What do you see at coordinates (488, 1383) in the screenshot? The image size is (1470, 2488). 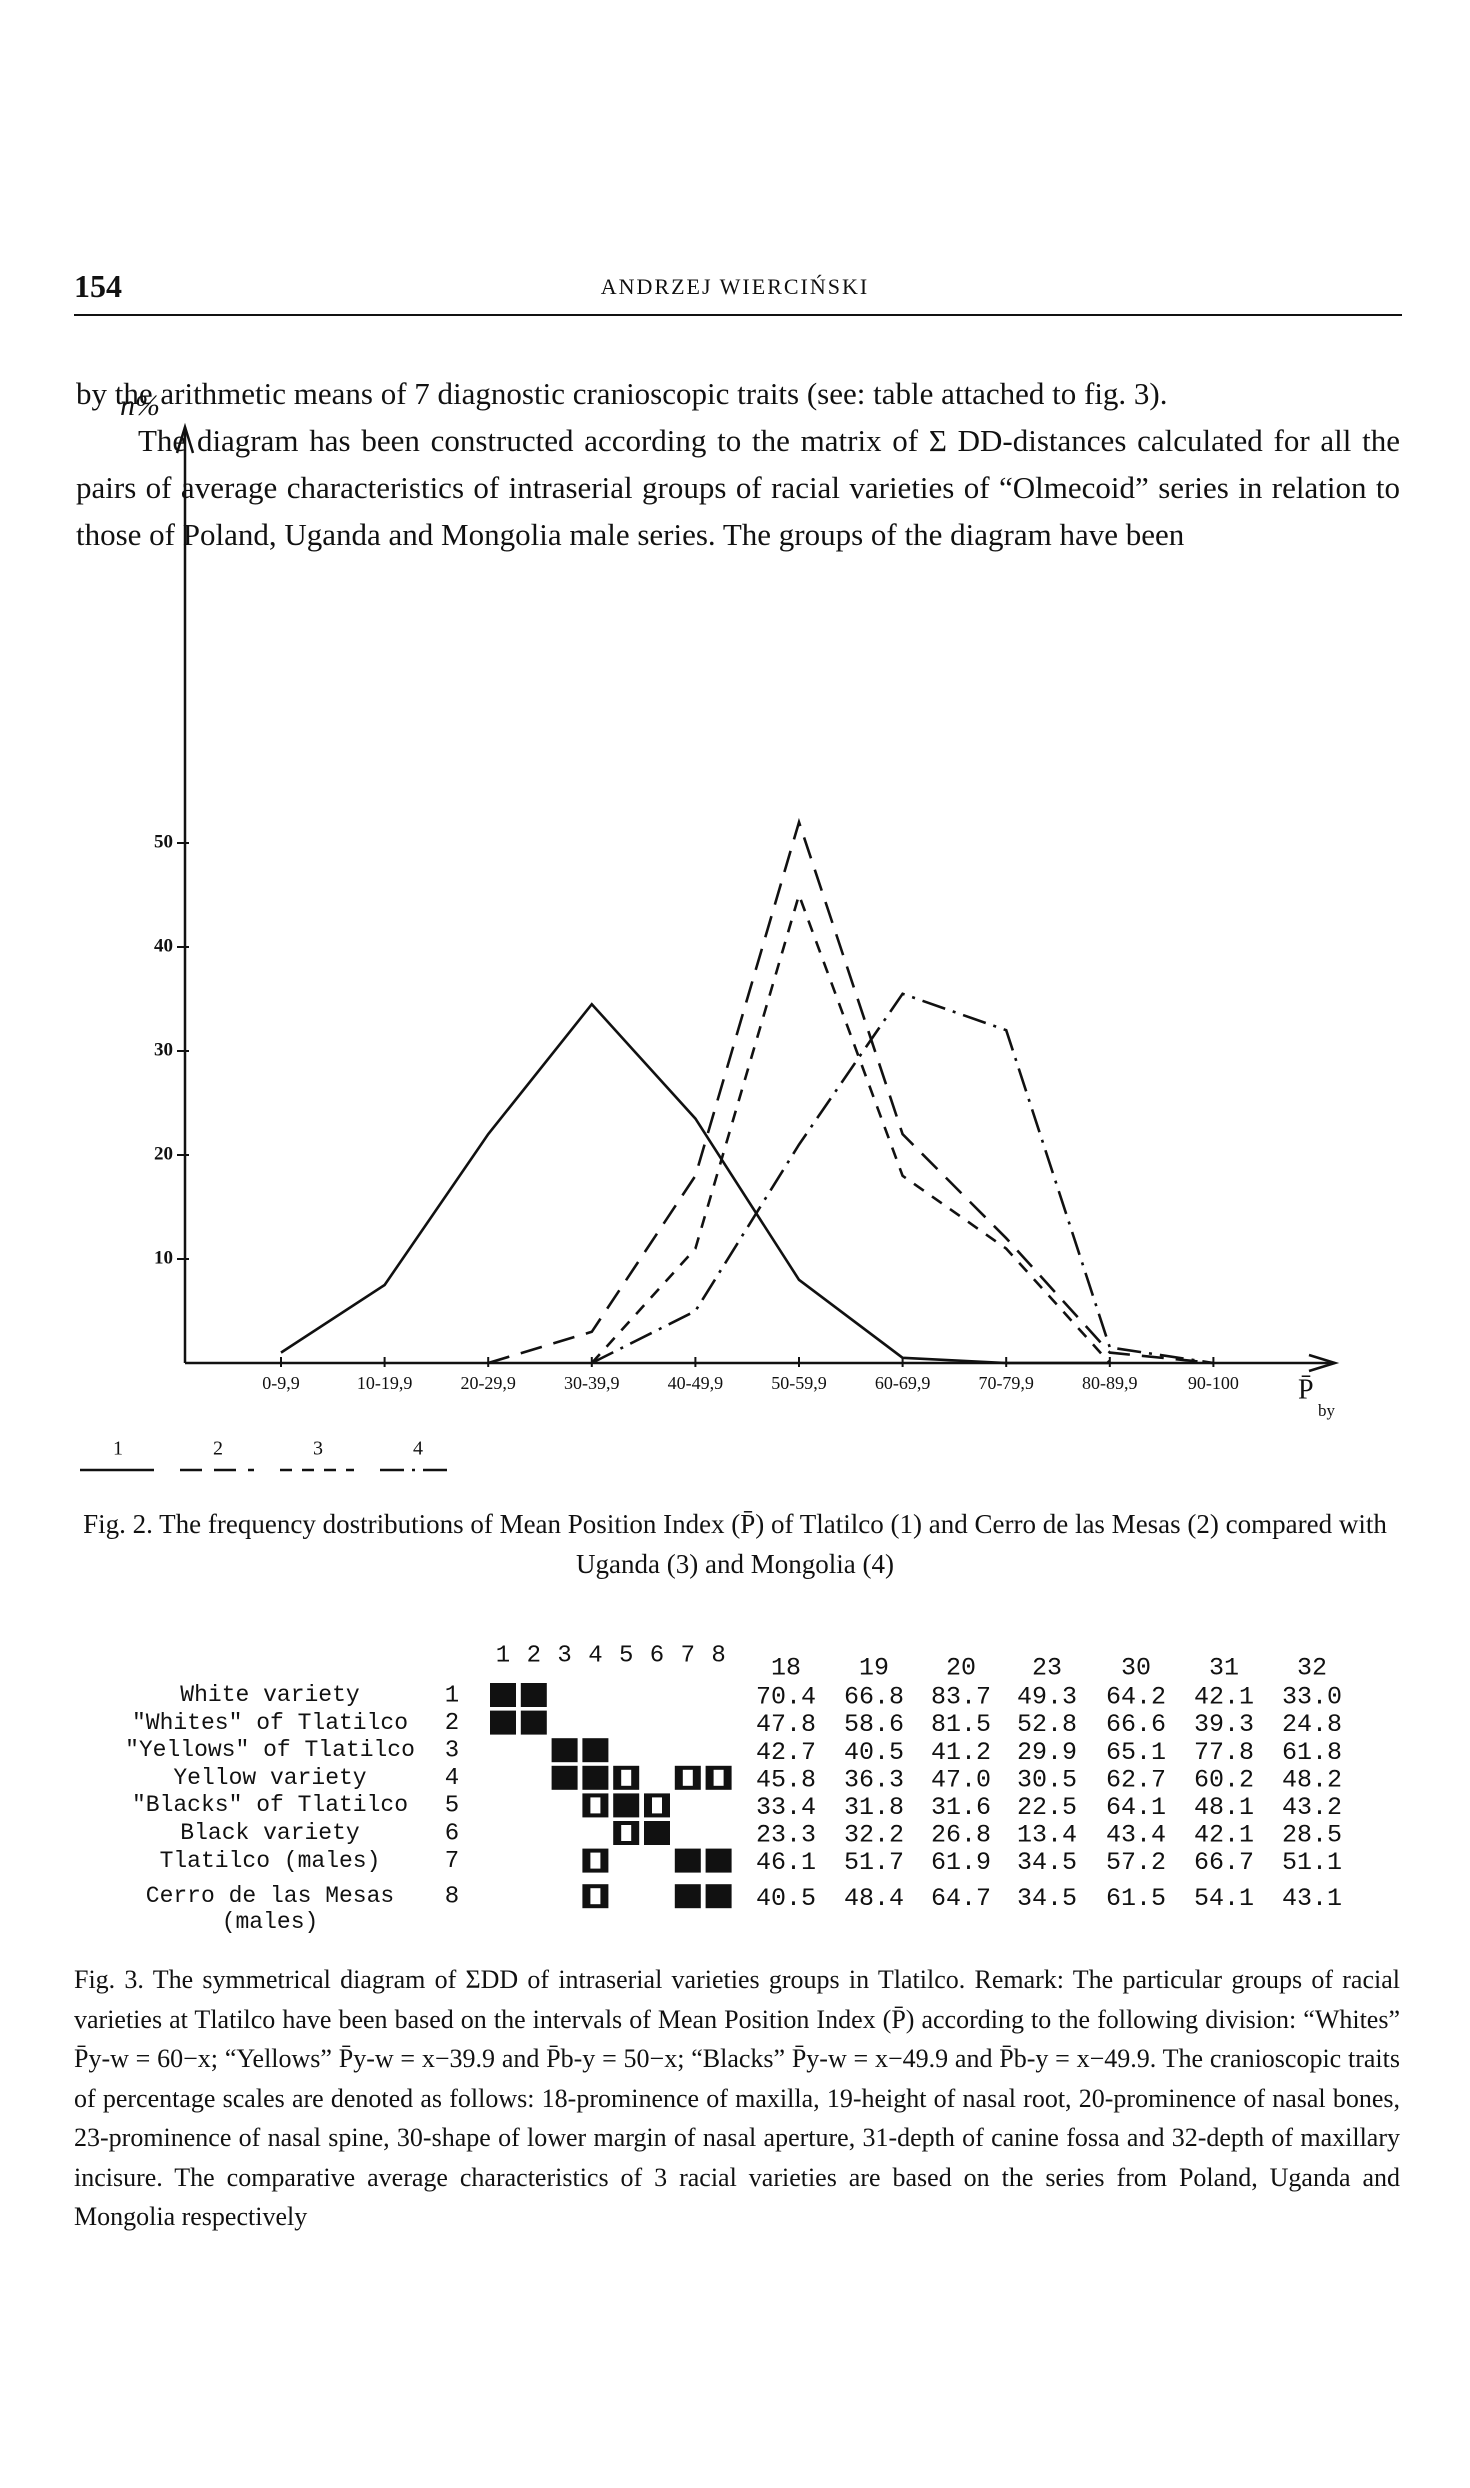 I see `x-tick-label: 20-29,9` at bounding box center [488, 1383].